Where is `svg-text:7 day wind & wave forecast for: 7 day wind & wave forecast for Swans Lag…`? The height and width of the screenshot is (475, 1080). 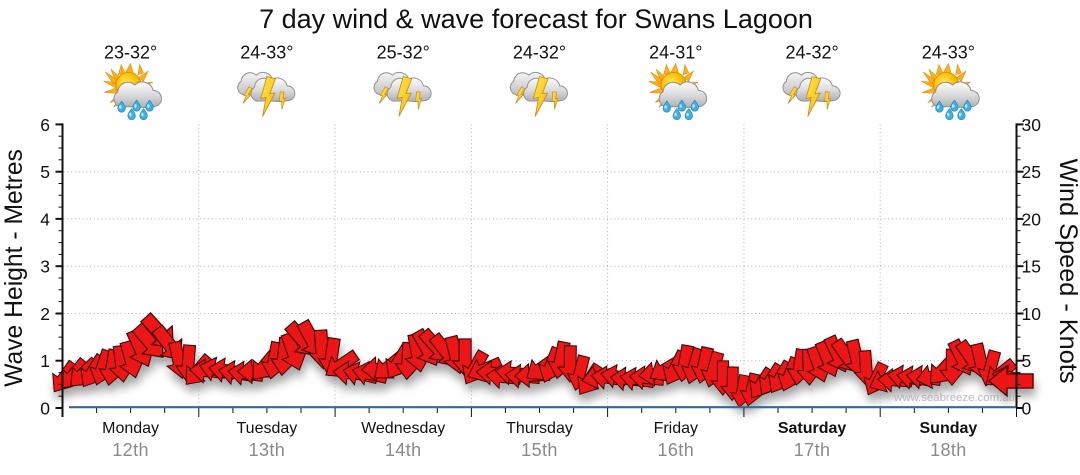 svg-text:7 day wind & wave forecast for: 7 day wind & wave forecast for Swans Lag… is located at coordinates (536, 19).